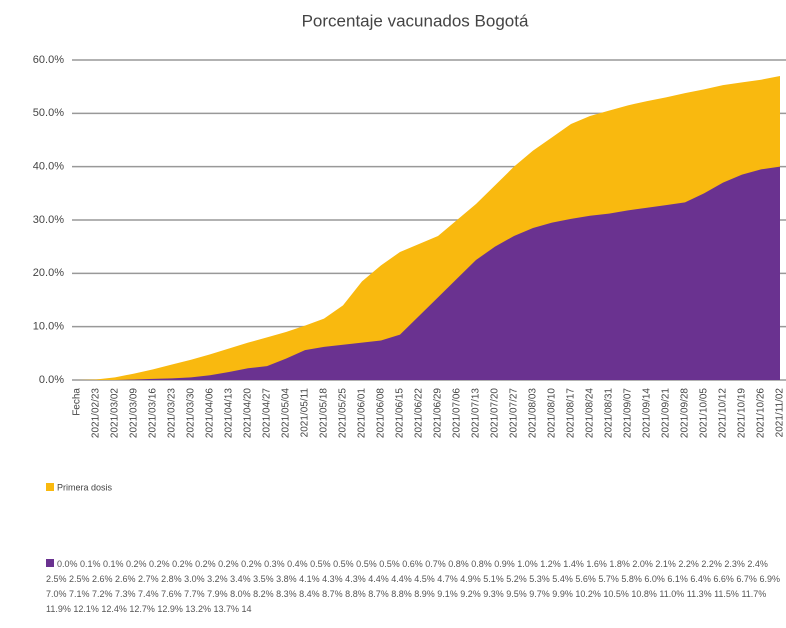 This screenshot has height=628, width=786. I want to click on y-tick-label: 60.0%, so click(48, 60).